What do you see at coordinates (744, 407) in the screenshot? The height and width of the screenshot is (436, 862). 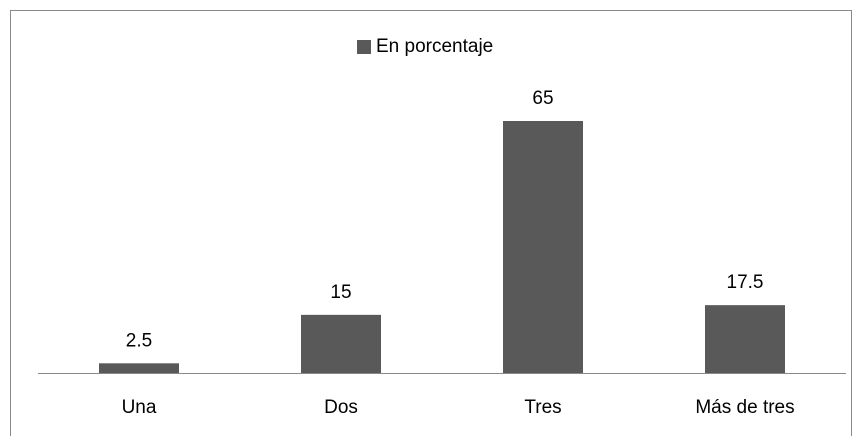 I see `x-tick-label: Más de tres` at bounding box center [744, 407].